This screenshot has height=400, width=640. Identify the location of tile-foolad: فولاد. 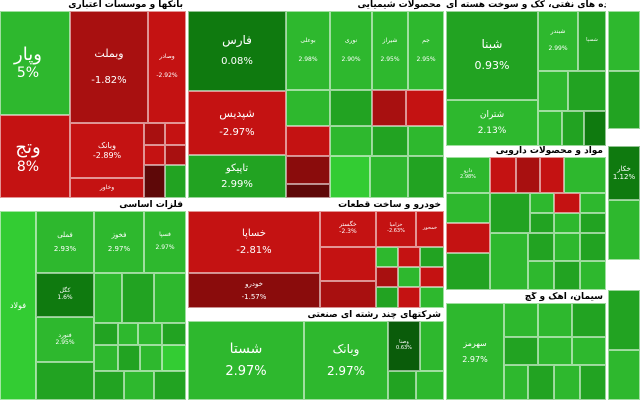
(18, 305).